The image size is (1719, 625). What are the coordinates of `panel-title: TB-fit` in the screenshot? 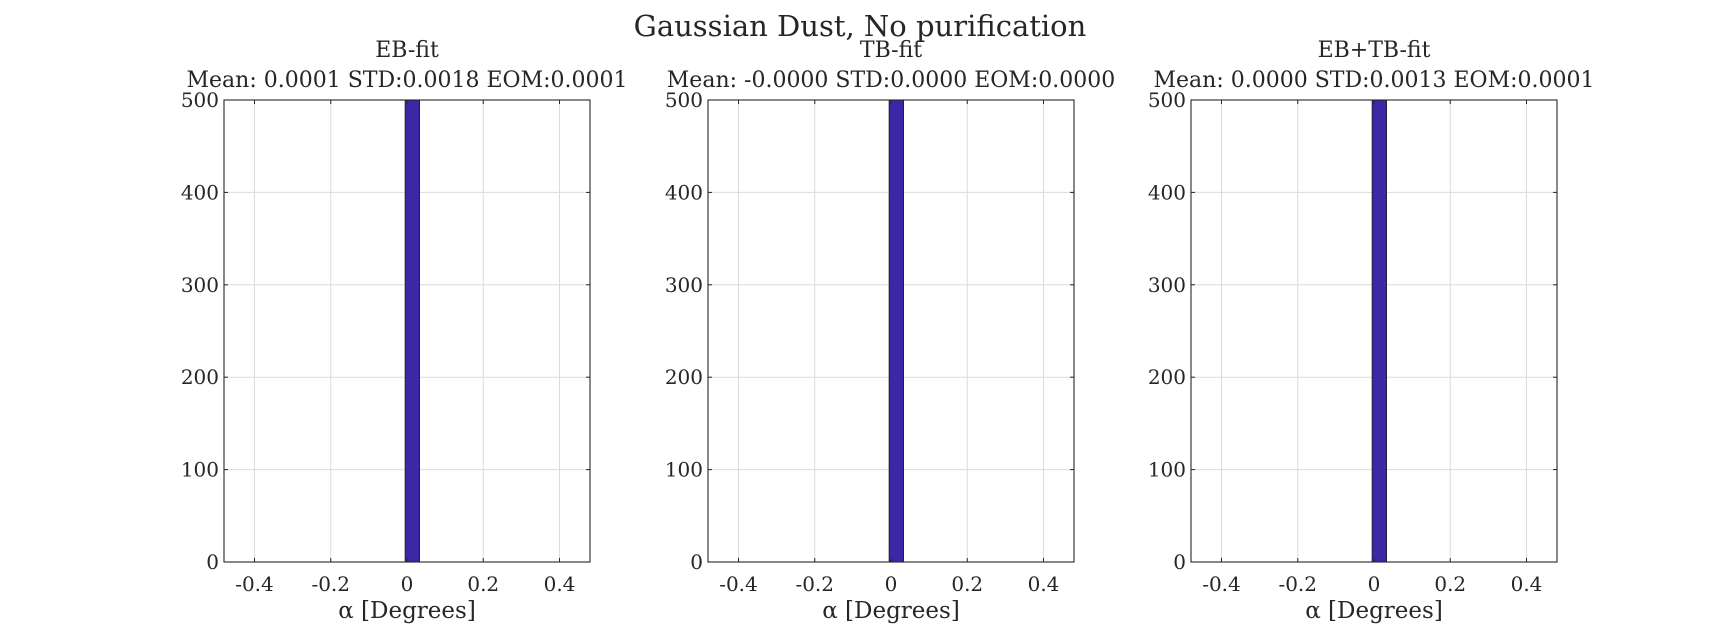 It's located at (891, 50).